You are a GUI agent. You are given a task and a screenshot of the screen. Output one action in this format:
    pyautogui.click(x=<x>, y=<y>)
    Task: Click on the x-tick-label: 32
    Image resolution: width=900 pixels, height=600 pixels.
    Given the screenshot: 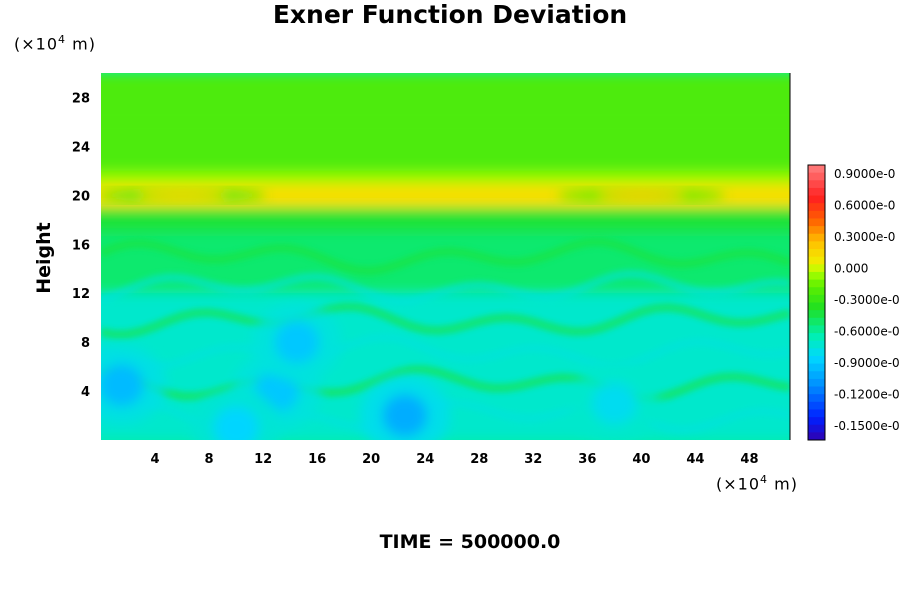 What is the action you would take?
    pyautogui.click(x=533, y=459)
    